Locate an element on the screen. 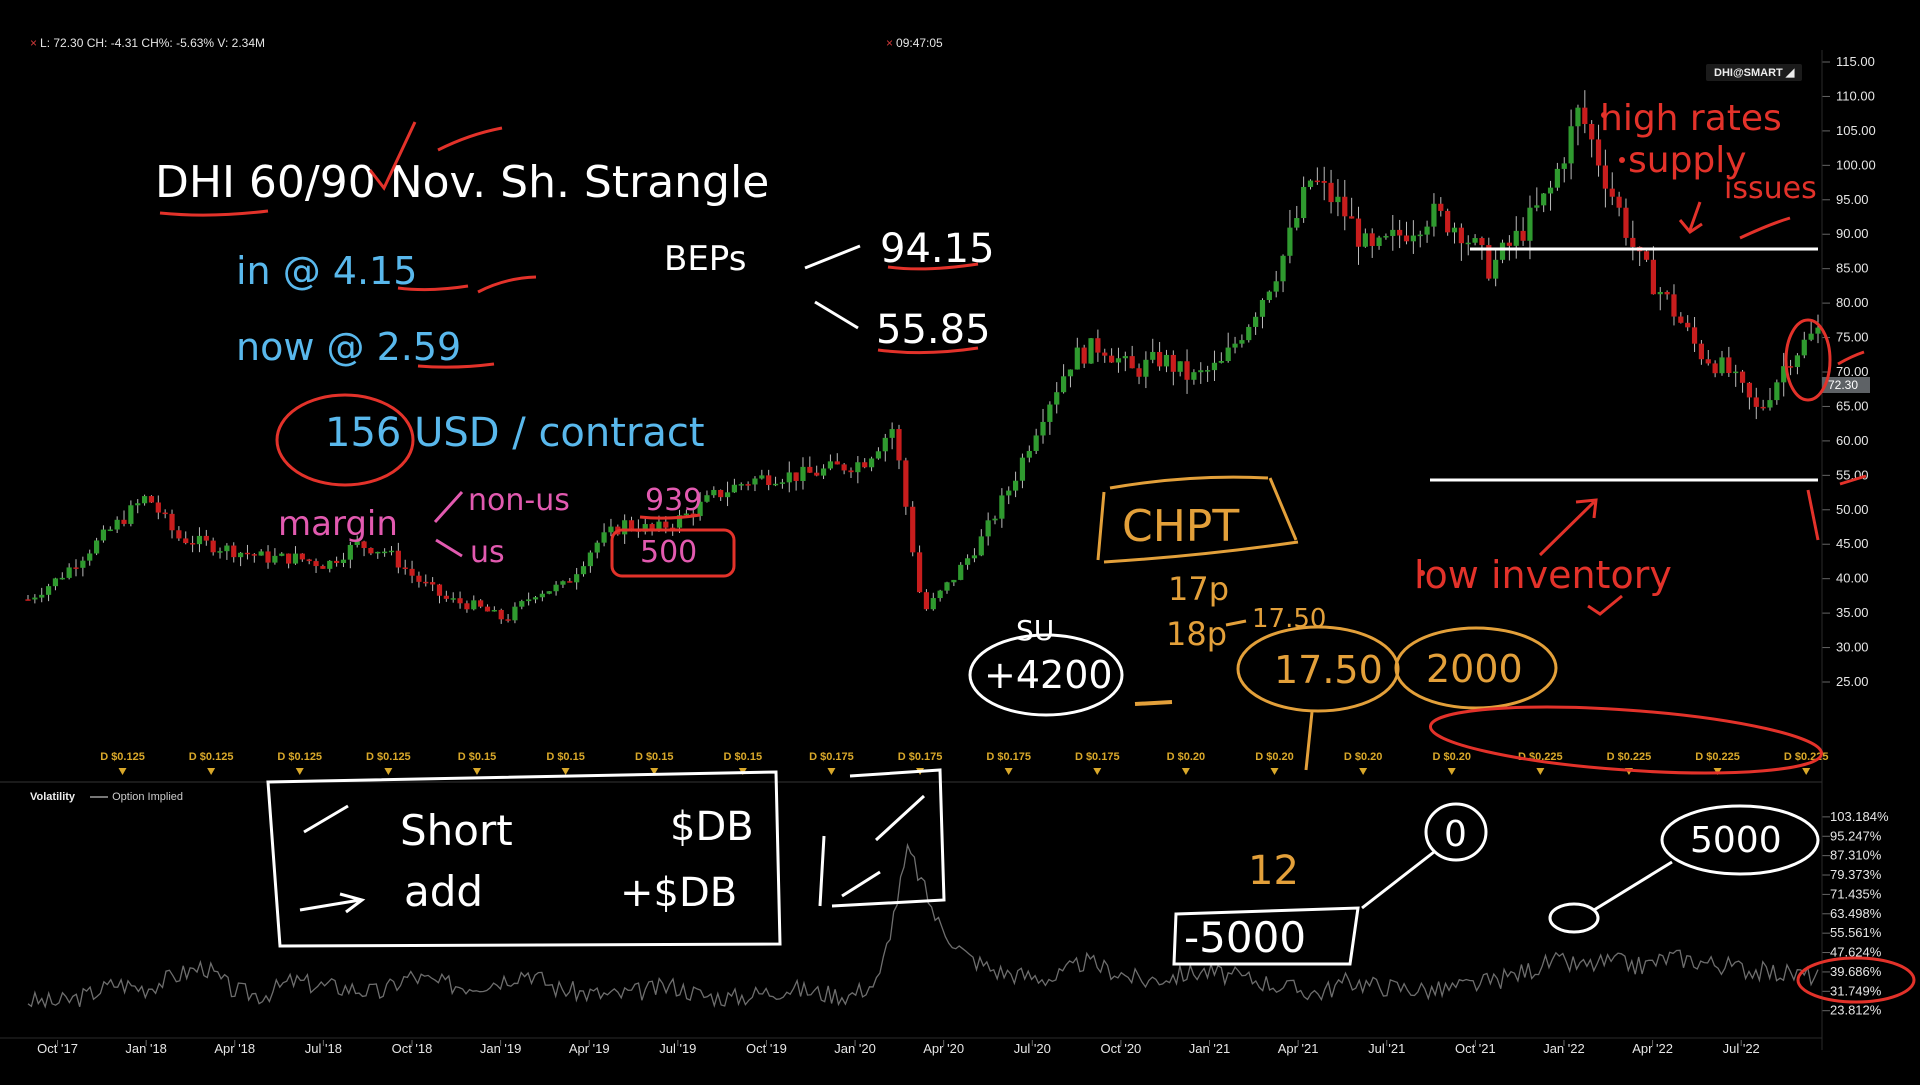 This screenshot has height=1085, width=1920. dividend-label: D $0.175 is located at coordinates (1008, 757).